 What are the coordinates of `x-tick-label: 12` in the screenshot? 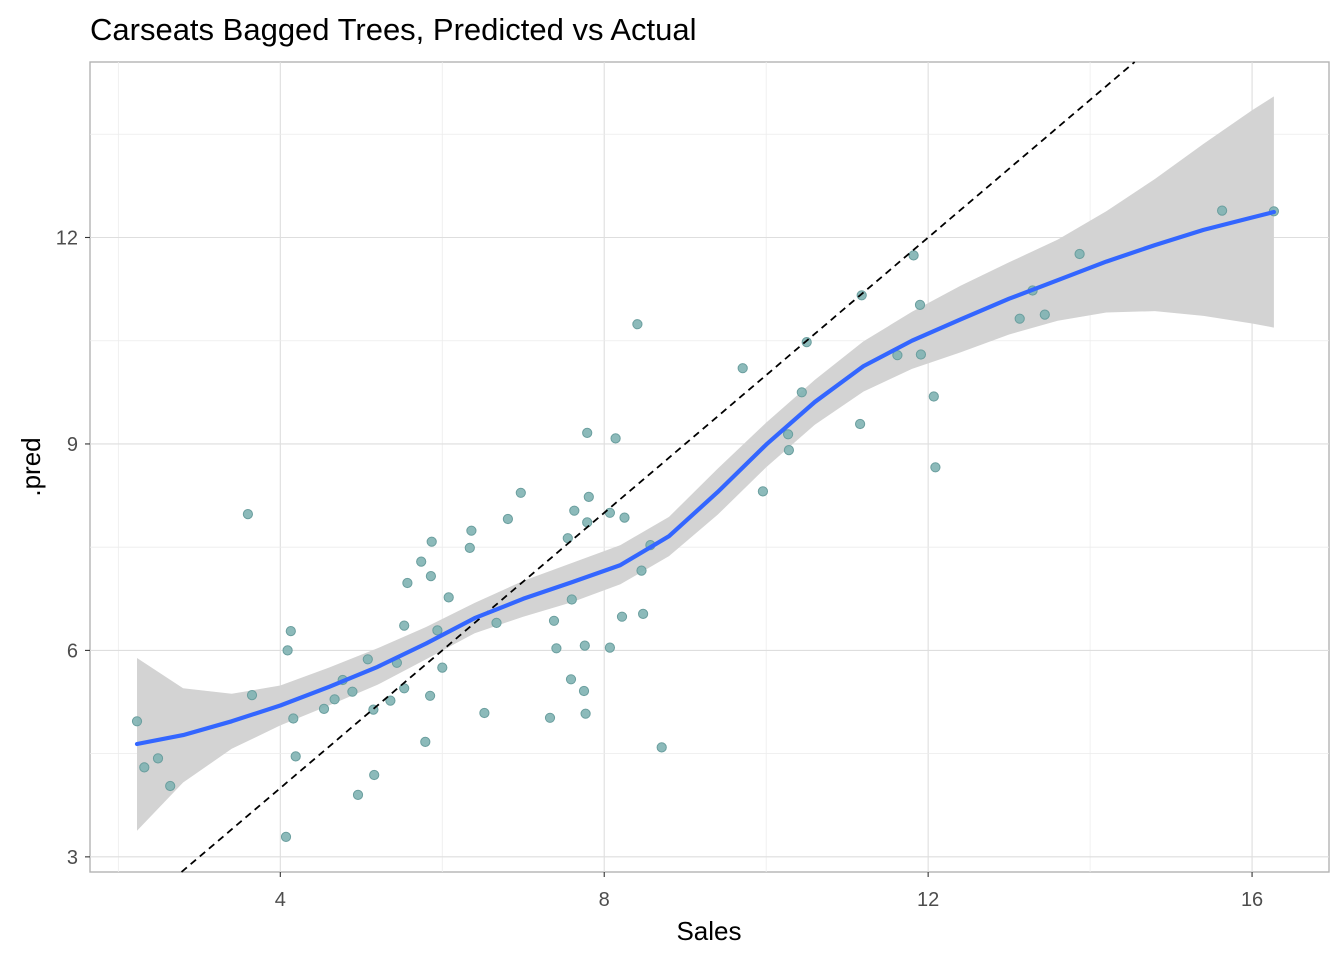 It's located at (928, 900).